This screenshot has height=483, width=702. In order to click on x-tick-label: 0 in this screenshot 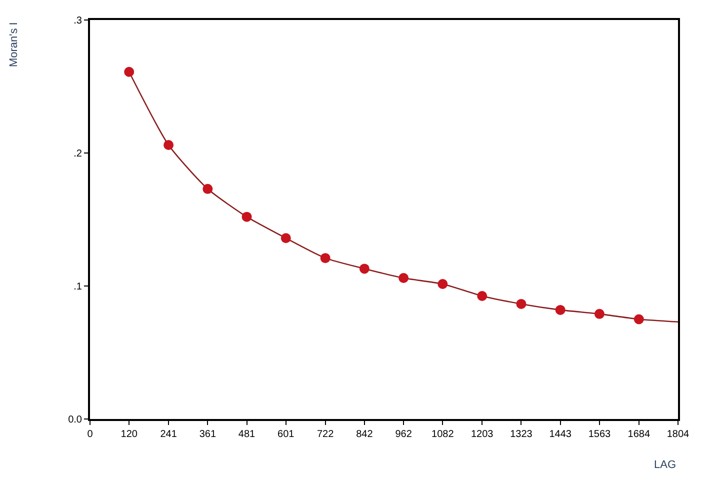, I will do `click(90, 434)`.